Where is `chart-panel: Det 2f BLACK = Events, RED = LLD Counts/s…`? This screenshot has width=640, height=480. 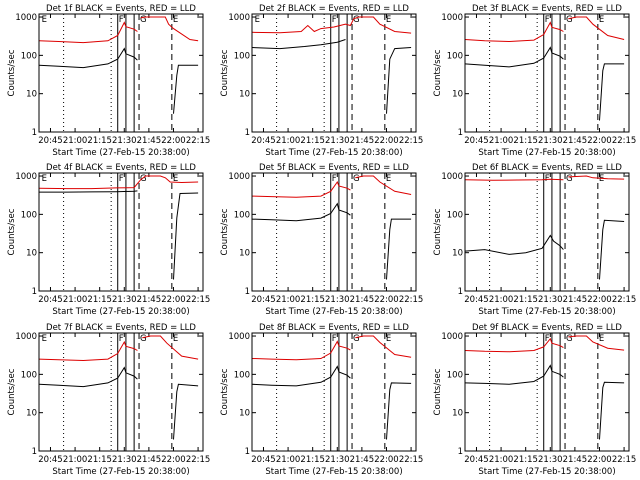 chart-panel: Det 2f BLACK = Events, RED = LLD Counts/s… is located at coordinates (321, 81).